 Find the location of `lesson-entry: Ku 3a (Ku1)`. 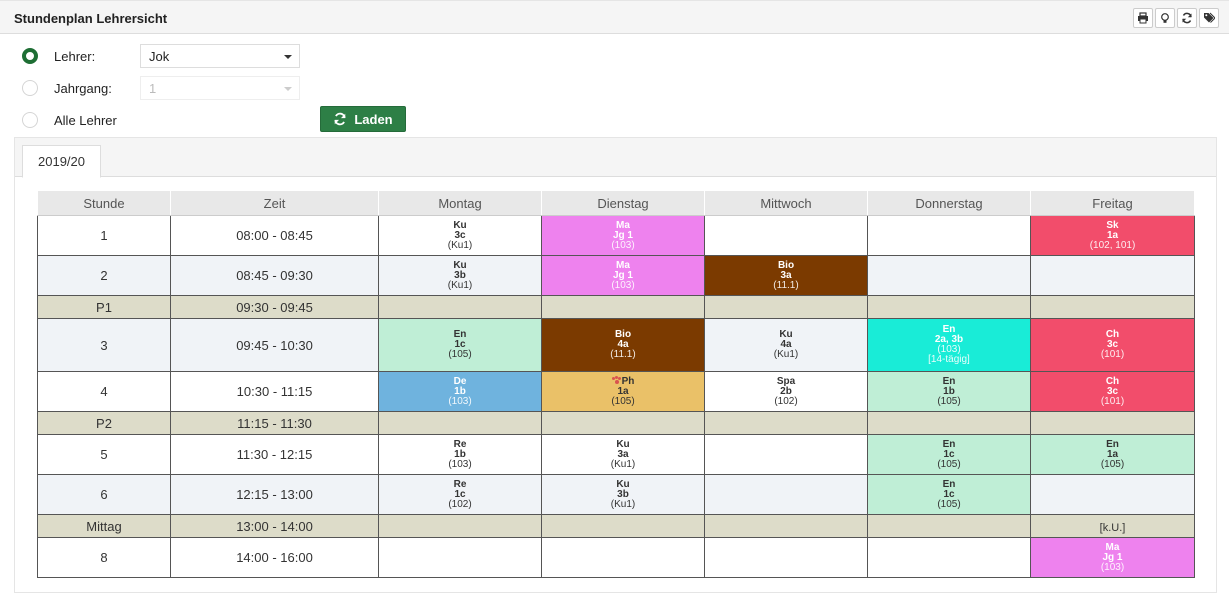

lesson-entry: Ku 3a (Ku1) is located at coordinates (623, 454).